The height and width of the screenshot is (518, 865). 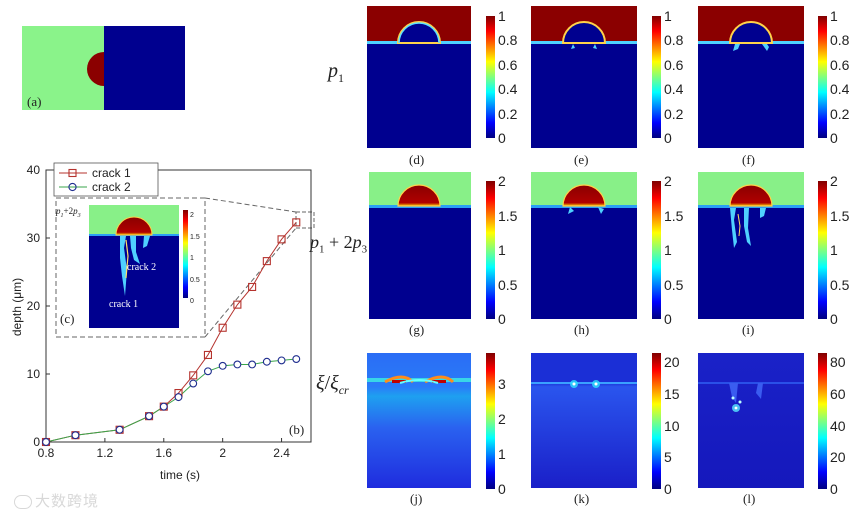 What do you see at coordinates (584, 245) in the screenshot?
I see `panel-h` at bounding box center [584, 245].